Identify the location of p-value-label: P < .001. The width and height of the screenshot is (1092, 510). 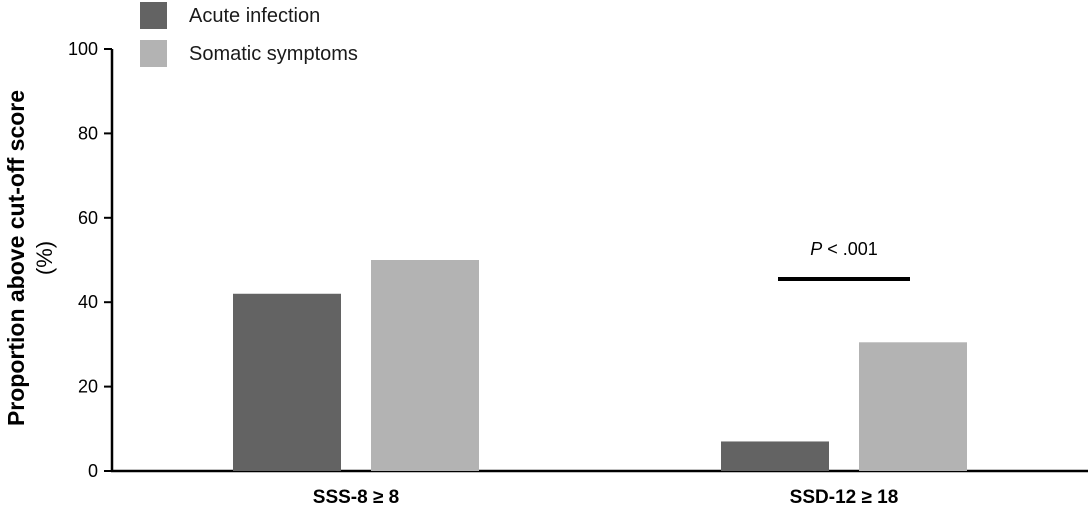
(844, 249).